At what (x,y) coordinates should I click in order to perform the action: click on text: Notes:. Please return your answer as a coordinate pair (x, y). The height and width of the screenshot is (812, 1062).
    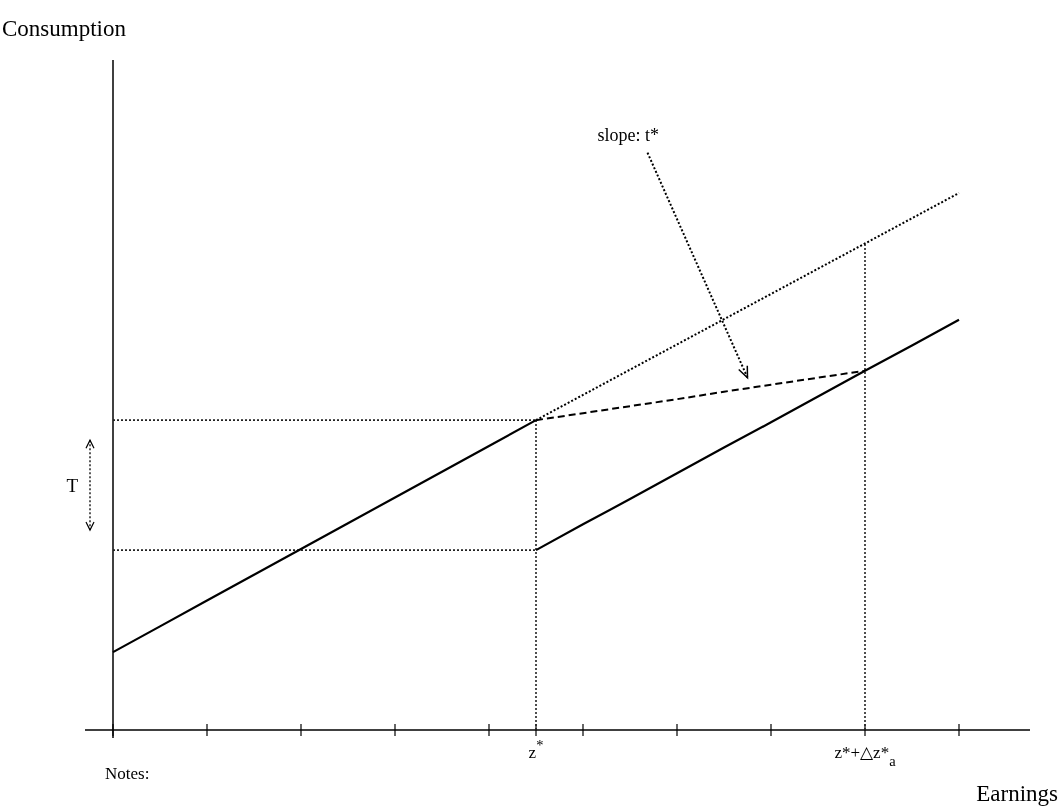
    Looking at the image, I should click on (127, 773).